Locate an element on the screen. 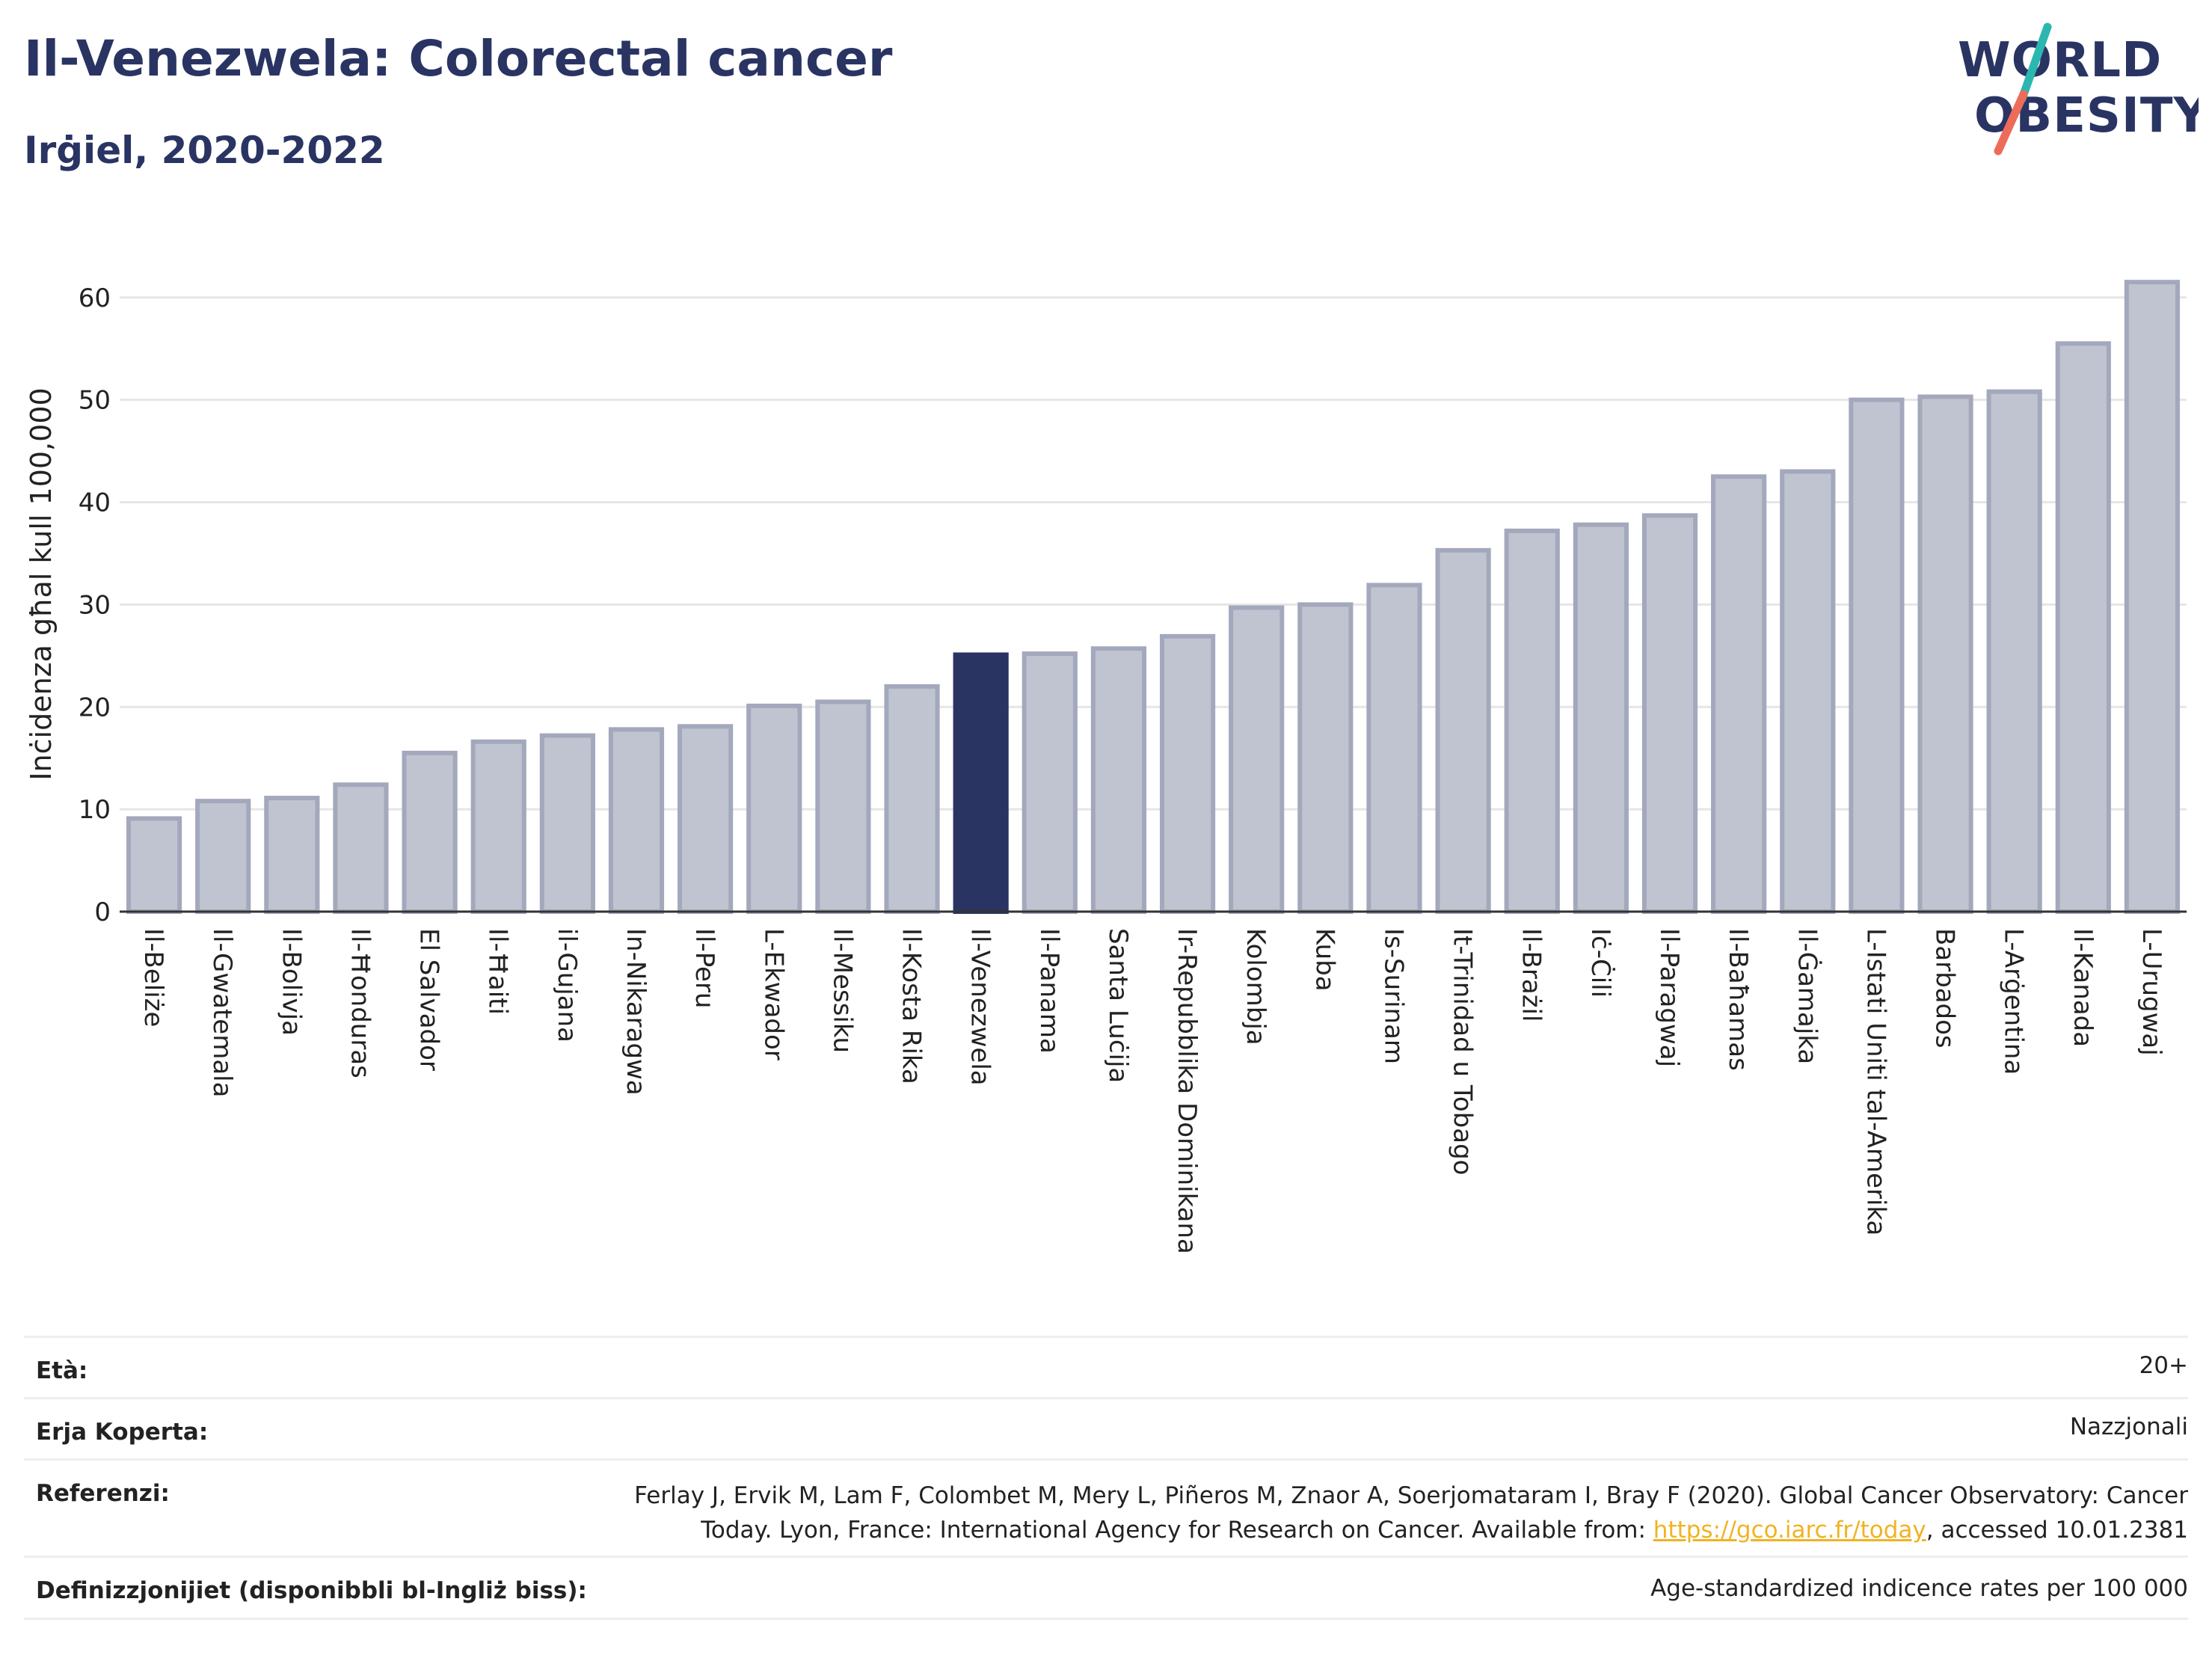 This screenshot has width=2212, height=1655. world-obesity-logo: WORLD OBESITY is located at coordinates (2078, 89).